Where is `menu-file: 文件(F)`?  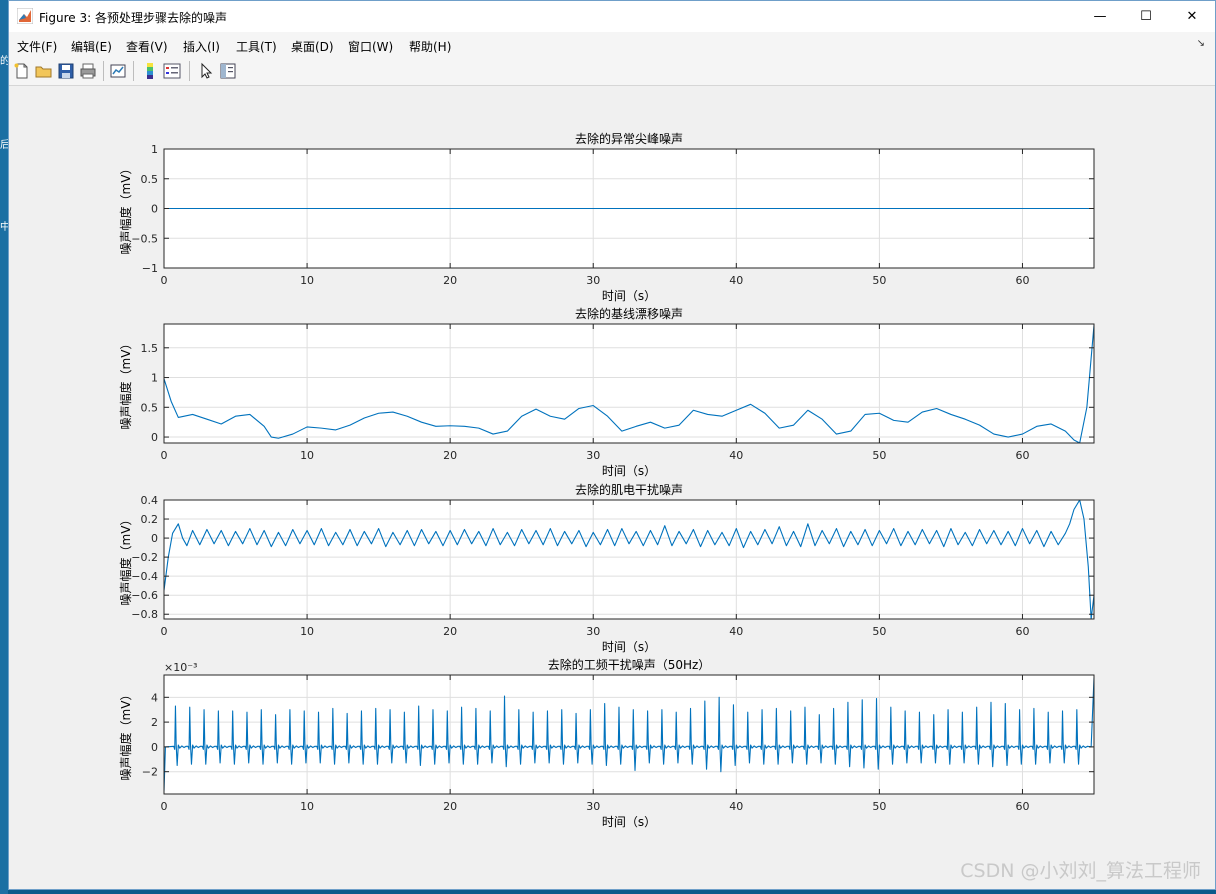
menu-file: 文件(F) is located at coordinates (37, 47).